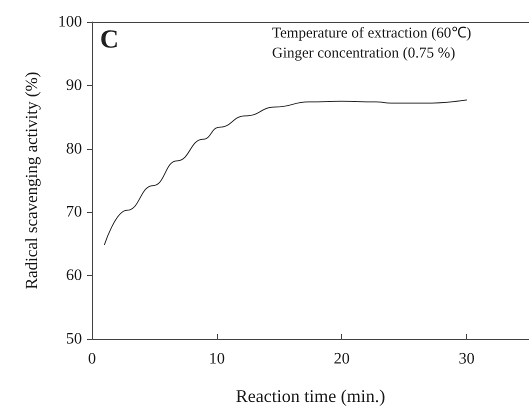 Image resolution: width=529 pixels, height=417 pixels. What do you see at coordinates (31, 181) in the screenshot?
I see `y-axis-title: Radical scavenging activity (%)` at bounding box center [31, 181].